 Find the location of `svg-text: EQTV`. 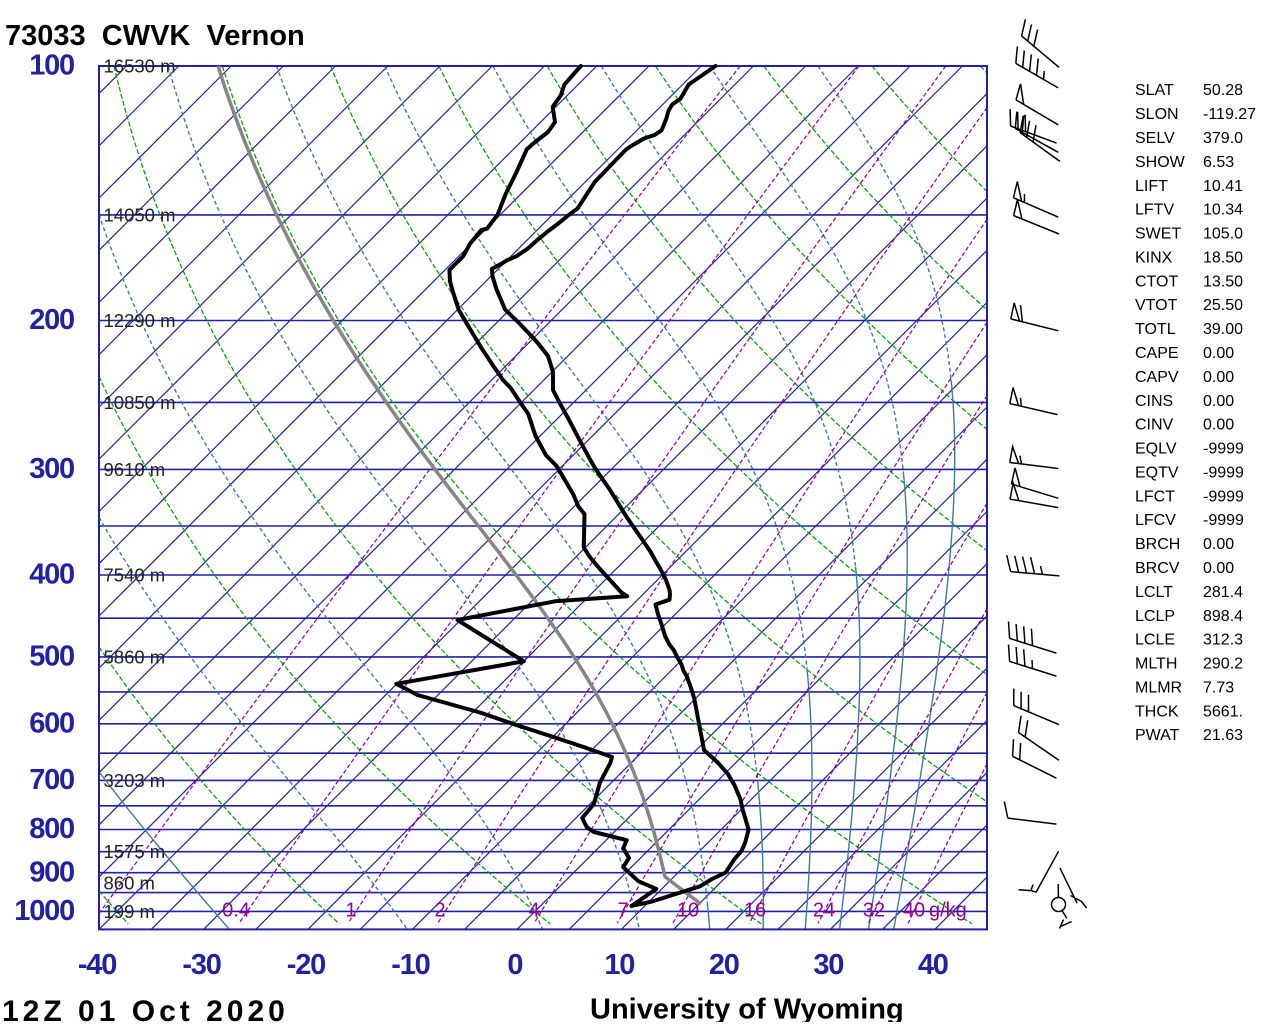

svg-text: EQTV is located at coordinates (1157, 472).